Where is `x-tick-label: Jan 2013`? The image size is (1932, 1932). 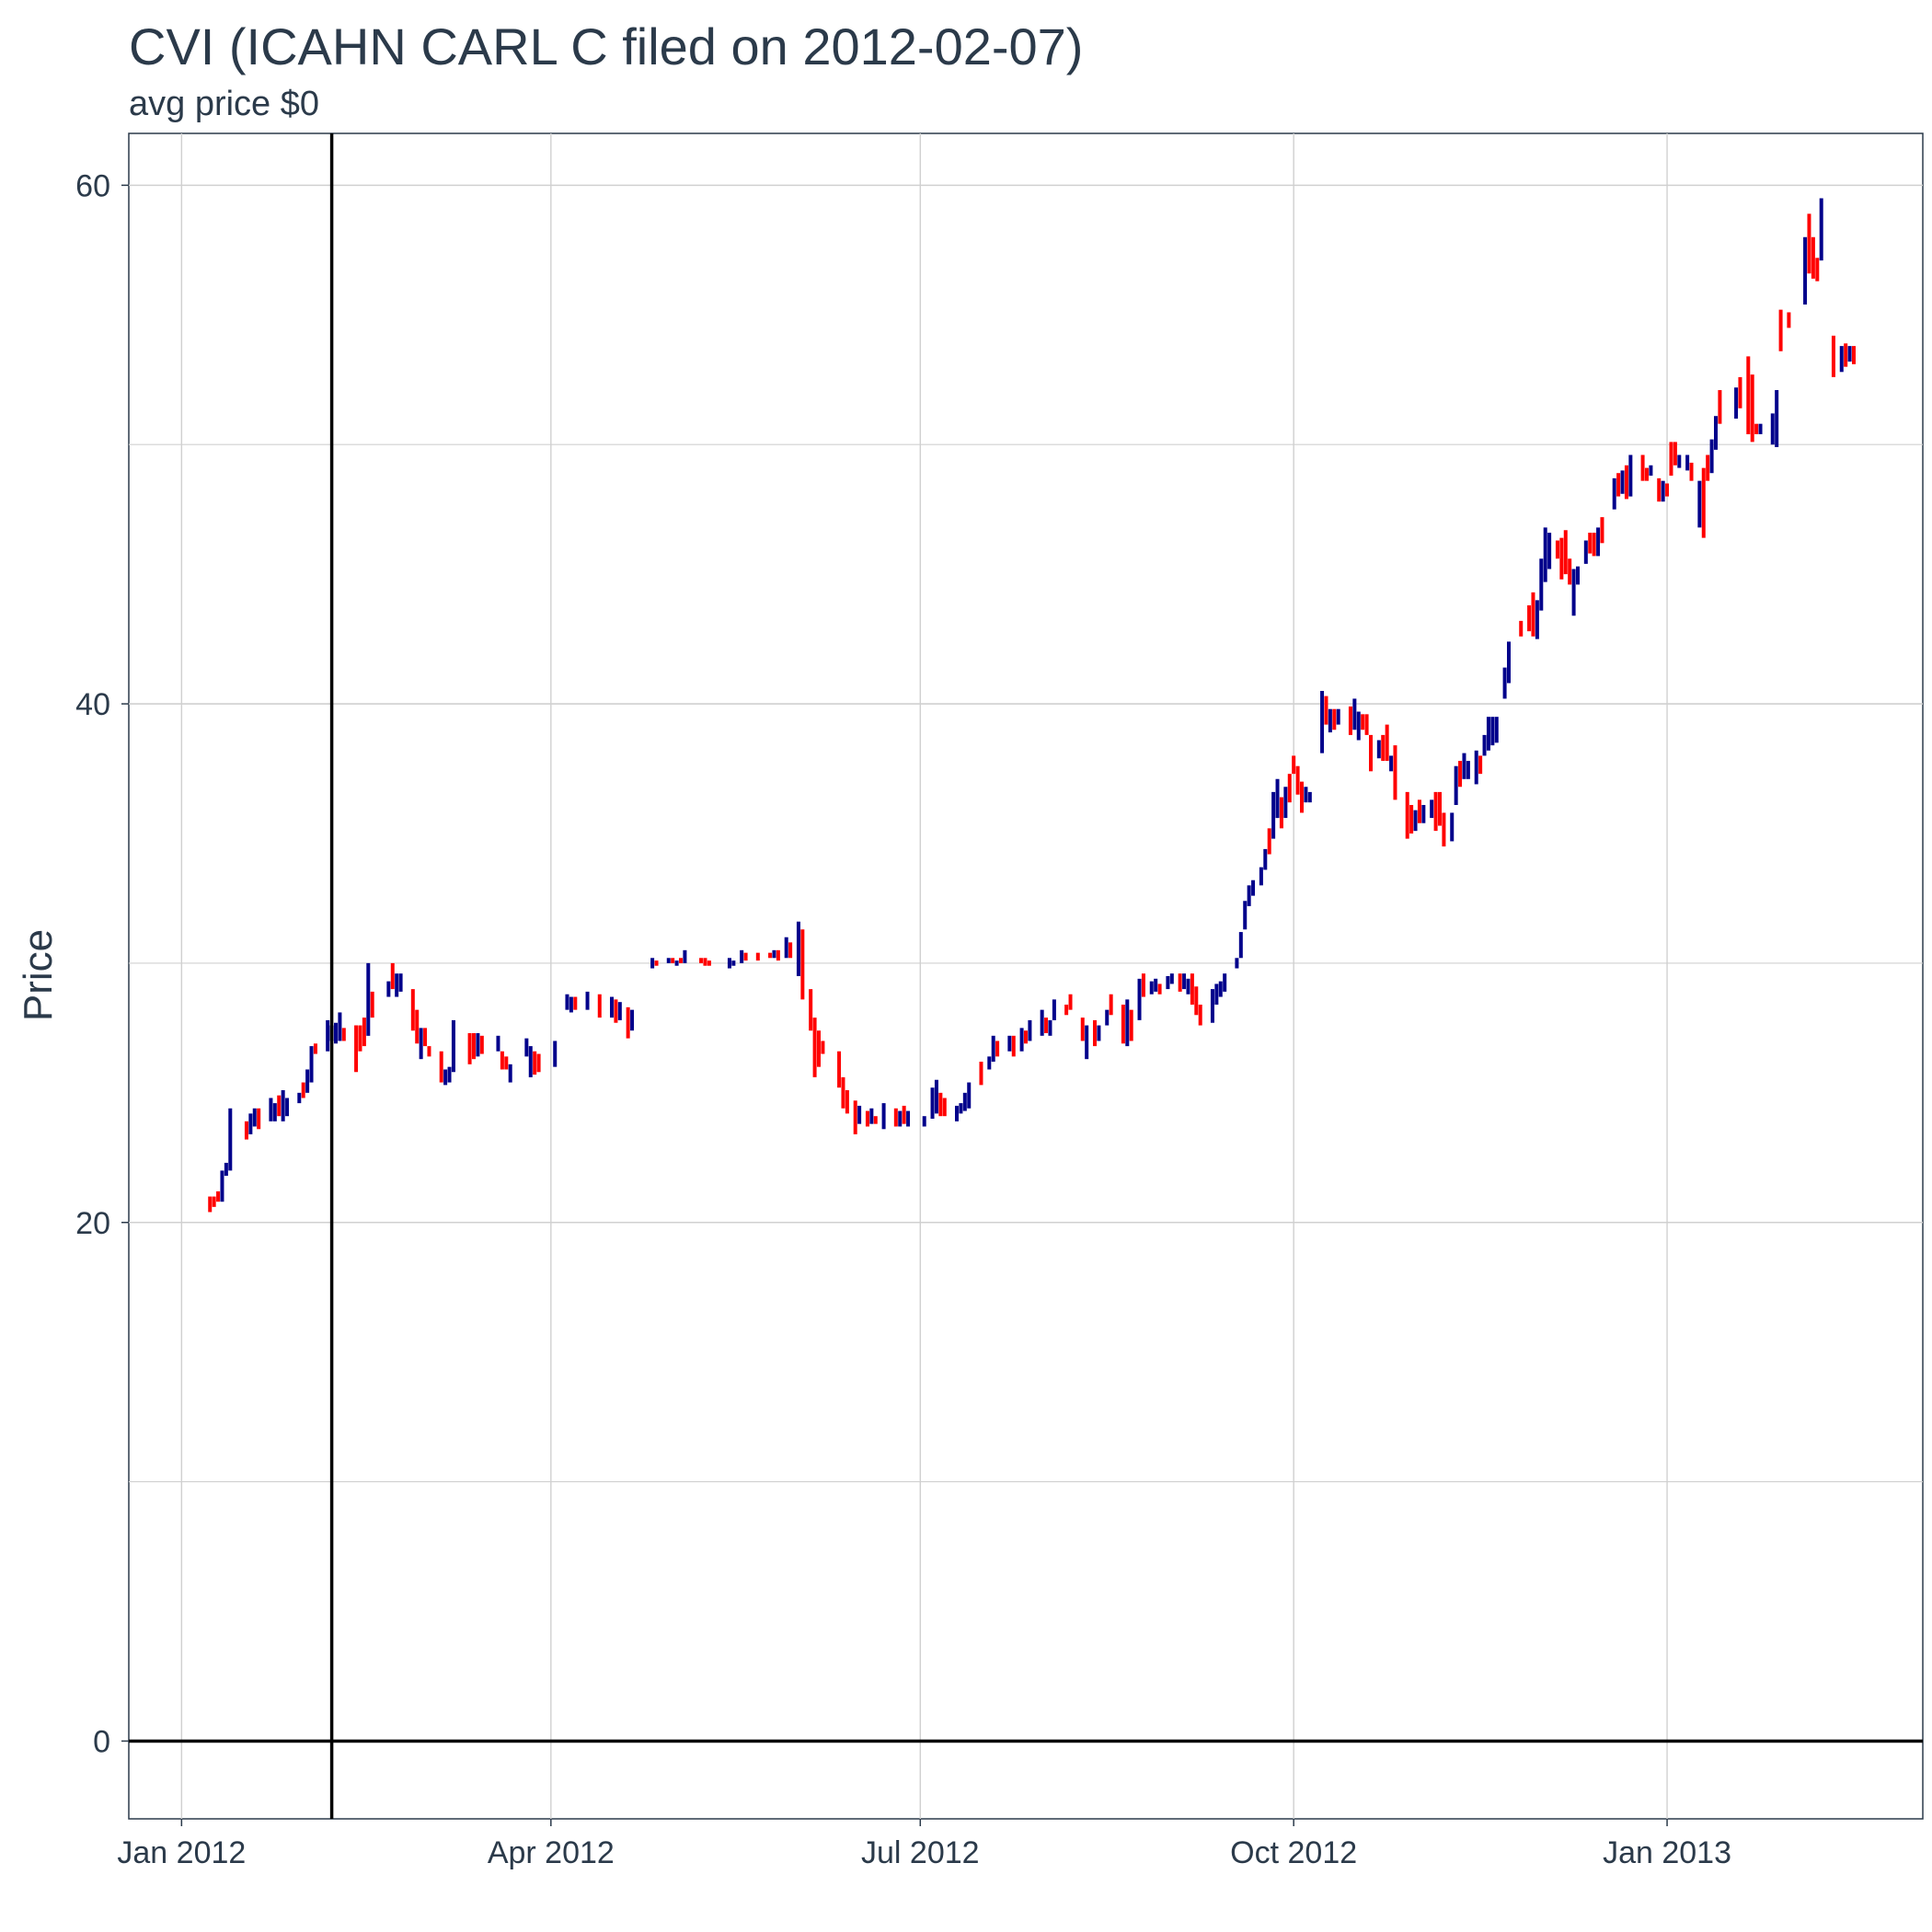 x-tick-label: Jan 2013 is located at coordinates (1667, 1852).